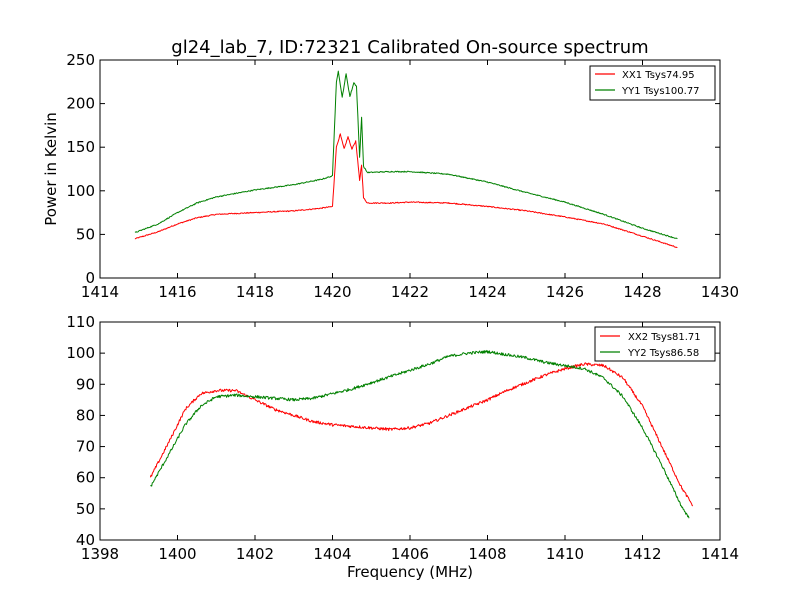 The image size is (800, 600). What do you see at coordinates (85, 384) in the screenshot?
I see `y-tick-label: 90` at bounding box center [85, 384].